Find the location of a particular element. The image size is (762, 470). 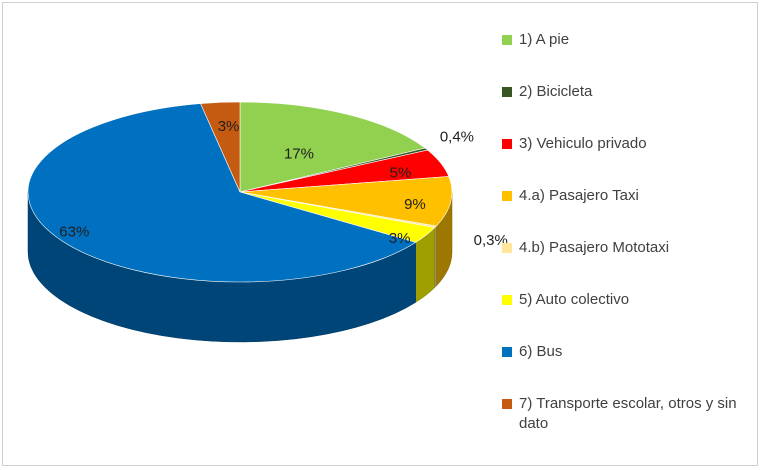

data-label-1: 17% is located at coordinates (299, 153).